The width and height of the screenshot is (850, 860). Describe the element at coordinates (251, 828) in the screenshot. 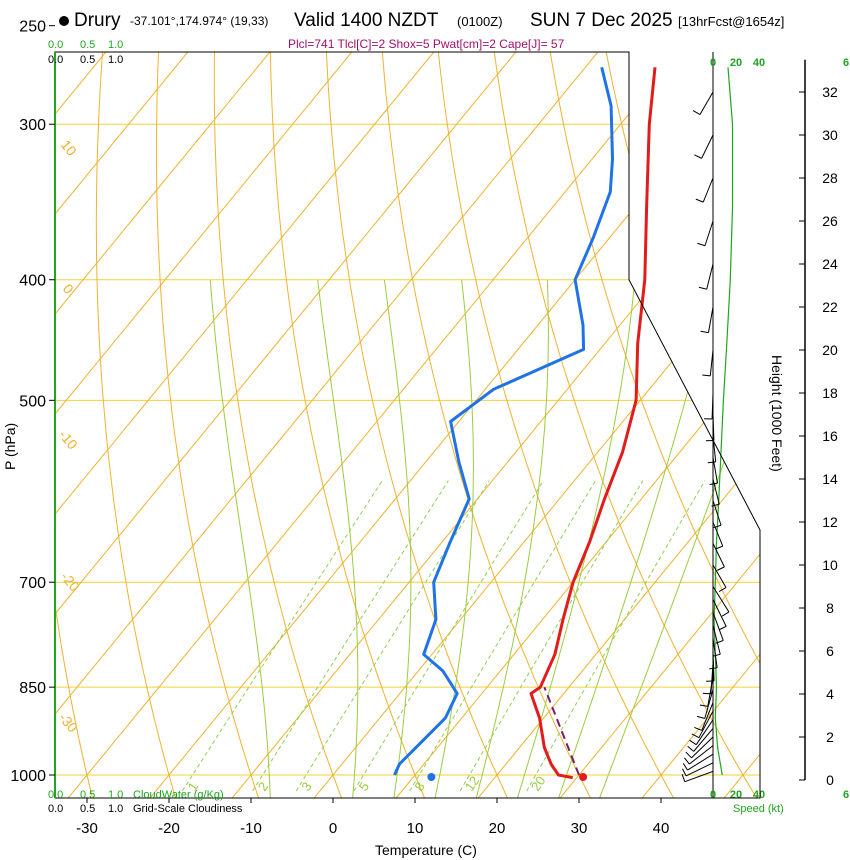

I see `x-tick-label: -10` at that location.